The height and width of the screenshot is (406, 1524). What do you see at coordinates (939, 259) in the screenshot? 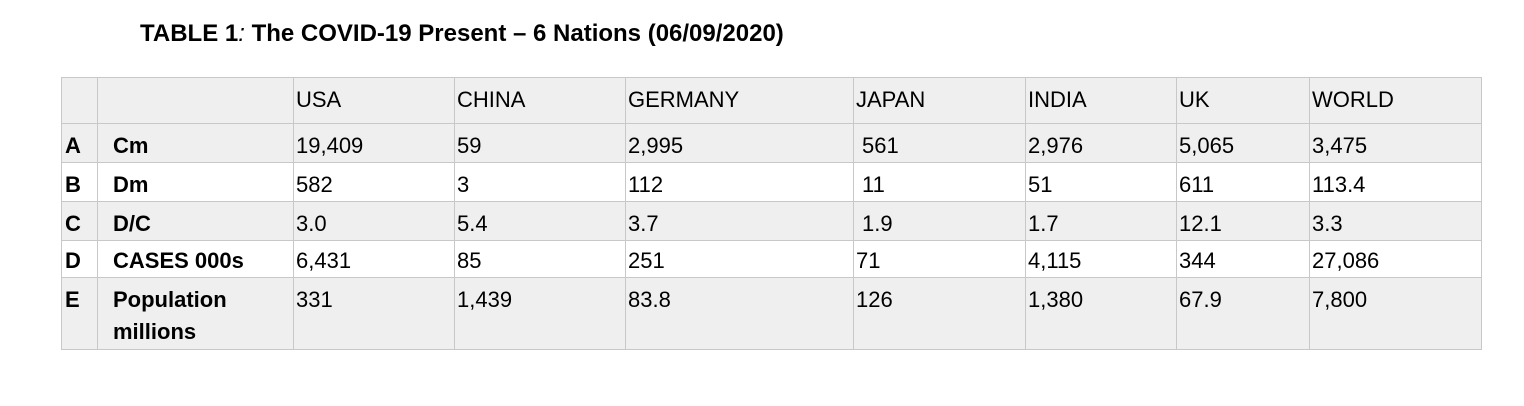
I see `table-cell: 71` at bounding box center [939, 259].